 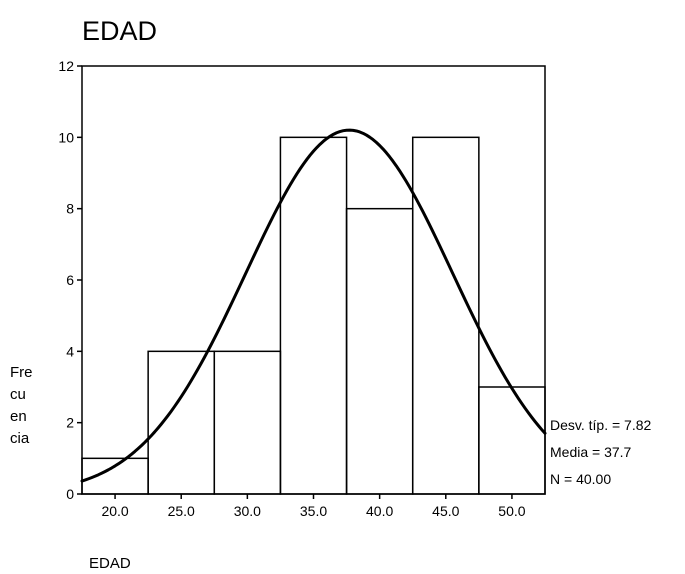 I want to click on x-tick-label: 45.0, so click(x=445, y=511).